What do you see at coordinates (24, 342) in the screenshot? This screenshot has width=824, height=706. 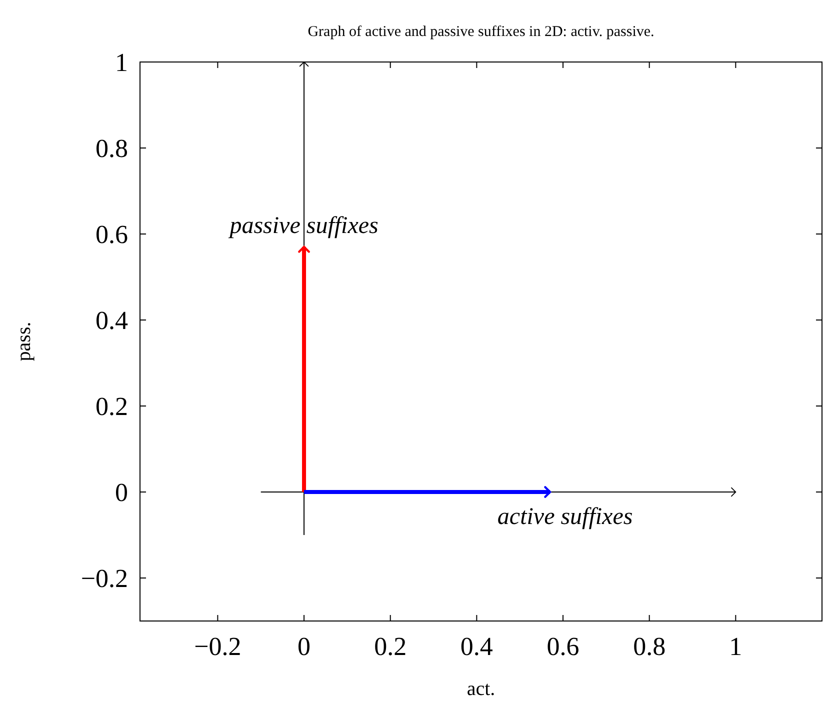 I see `y-axis-title: pass.` at bounding box center [24, 342].